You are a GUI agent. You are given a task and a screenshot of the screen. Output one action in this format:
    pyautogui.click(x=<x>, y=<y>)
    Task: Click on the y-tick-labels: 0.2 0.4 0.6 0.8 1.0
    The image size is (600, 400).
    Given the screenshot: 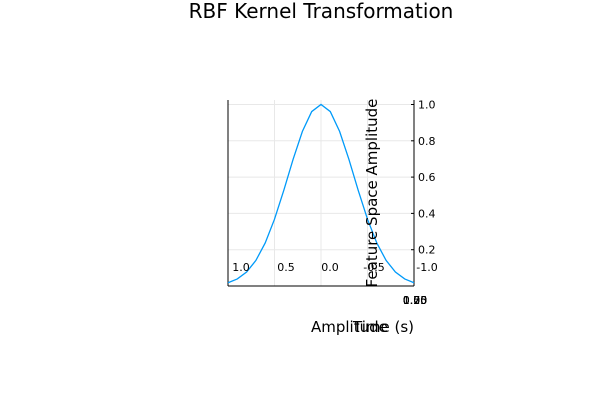 What is the action you would take?
    pyautogui.click(x=423, y=178)
    